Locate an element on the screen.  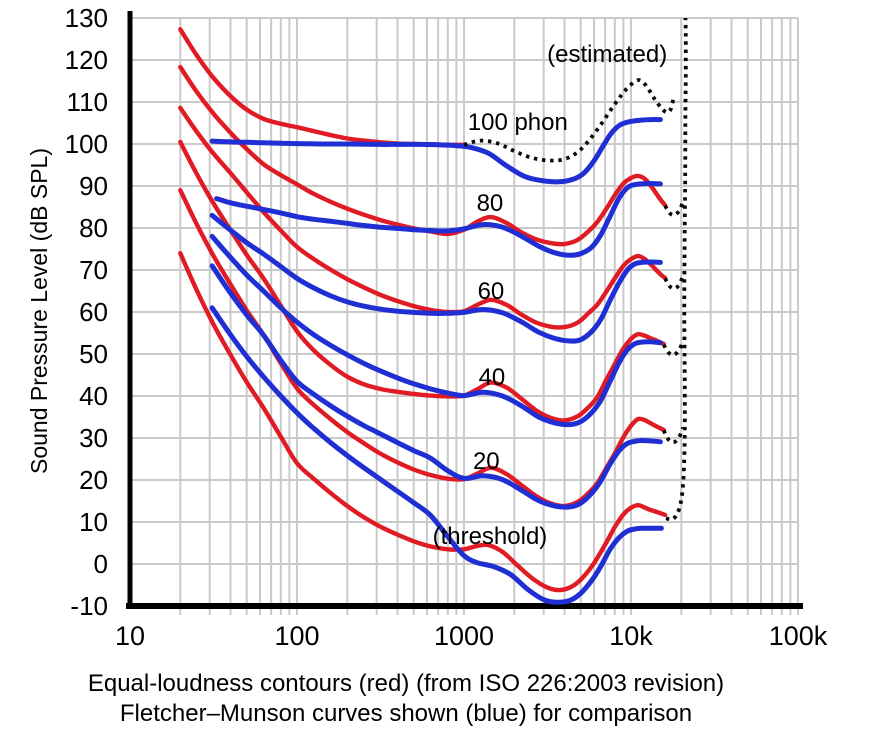
series-iso-80-phon is located at coordinates (423, 155).